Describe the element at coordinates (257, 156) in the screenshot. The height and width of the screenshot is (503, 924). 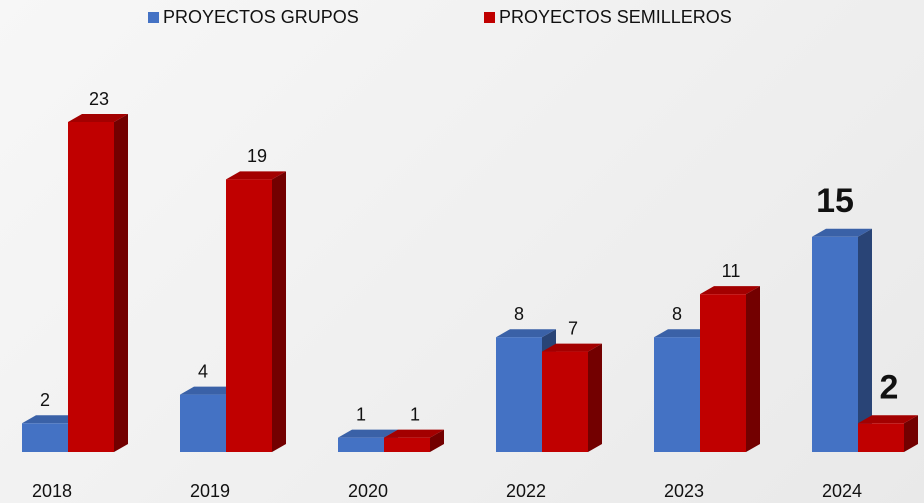
I see `data-label: 19` at that location.